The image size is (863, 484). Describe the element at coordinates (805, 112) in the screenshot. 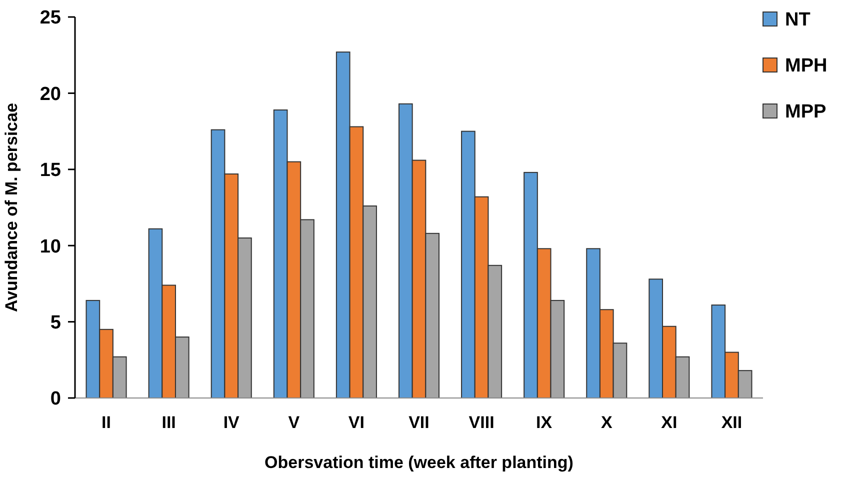

I see `legend-label: MPP` at that location.